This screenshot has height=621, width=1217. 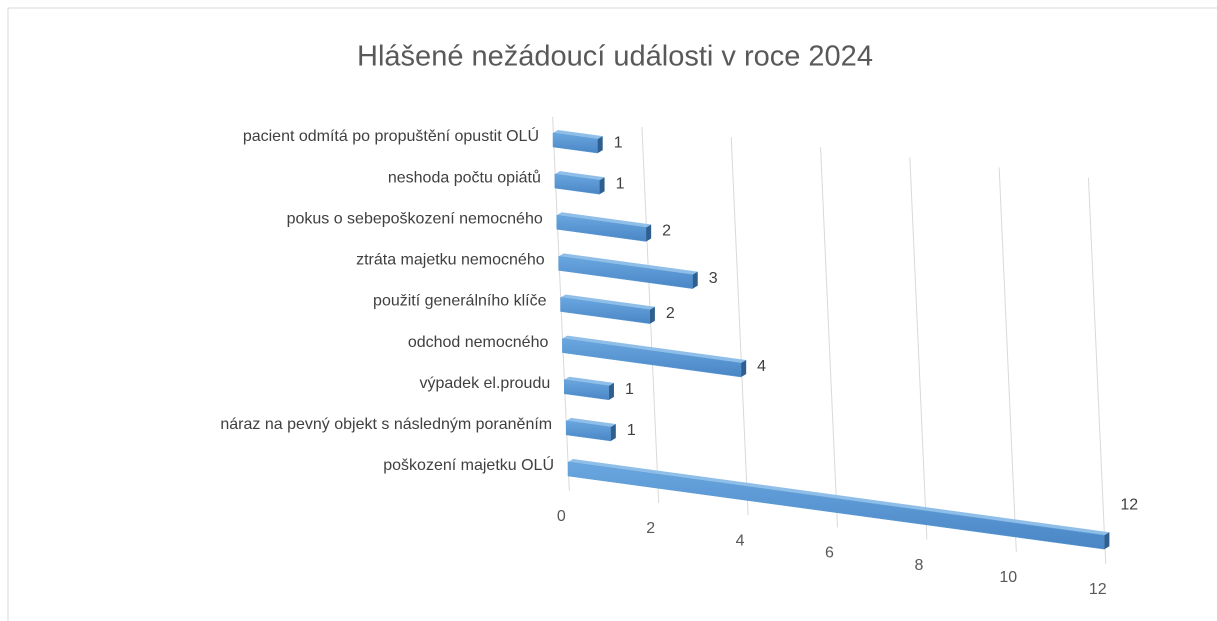 What do you see at coordinates (761, 366) in the screenshot?
I see `data-label: 4` at bounding box center [761, 366].